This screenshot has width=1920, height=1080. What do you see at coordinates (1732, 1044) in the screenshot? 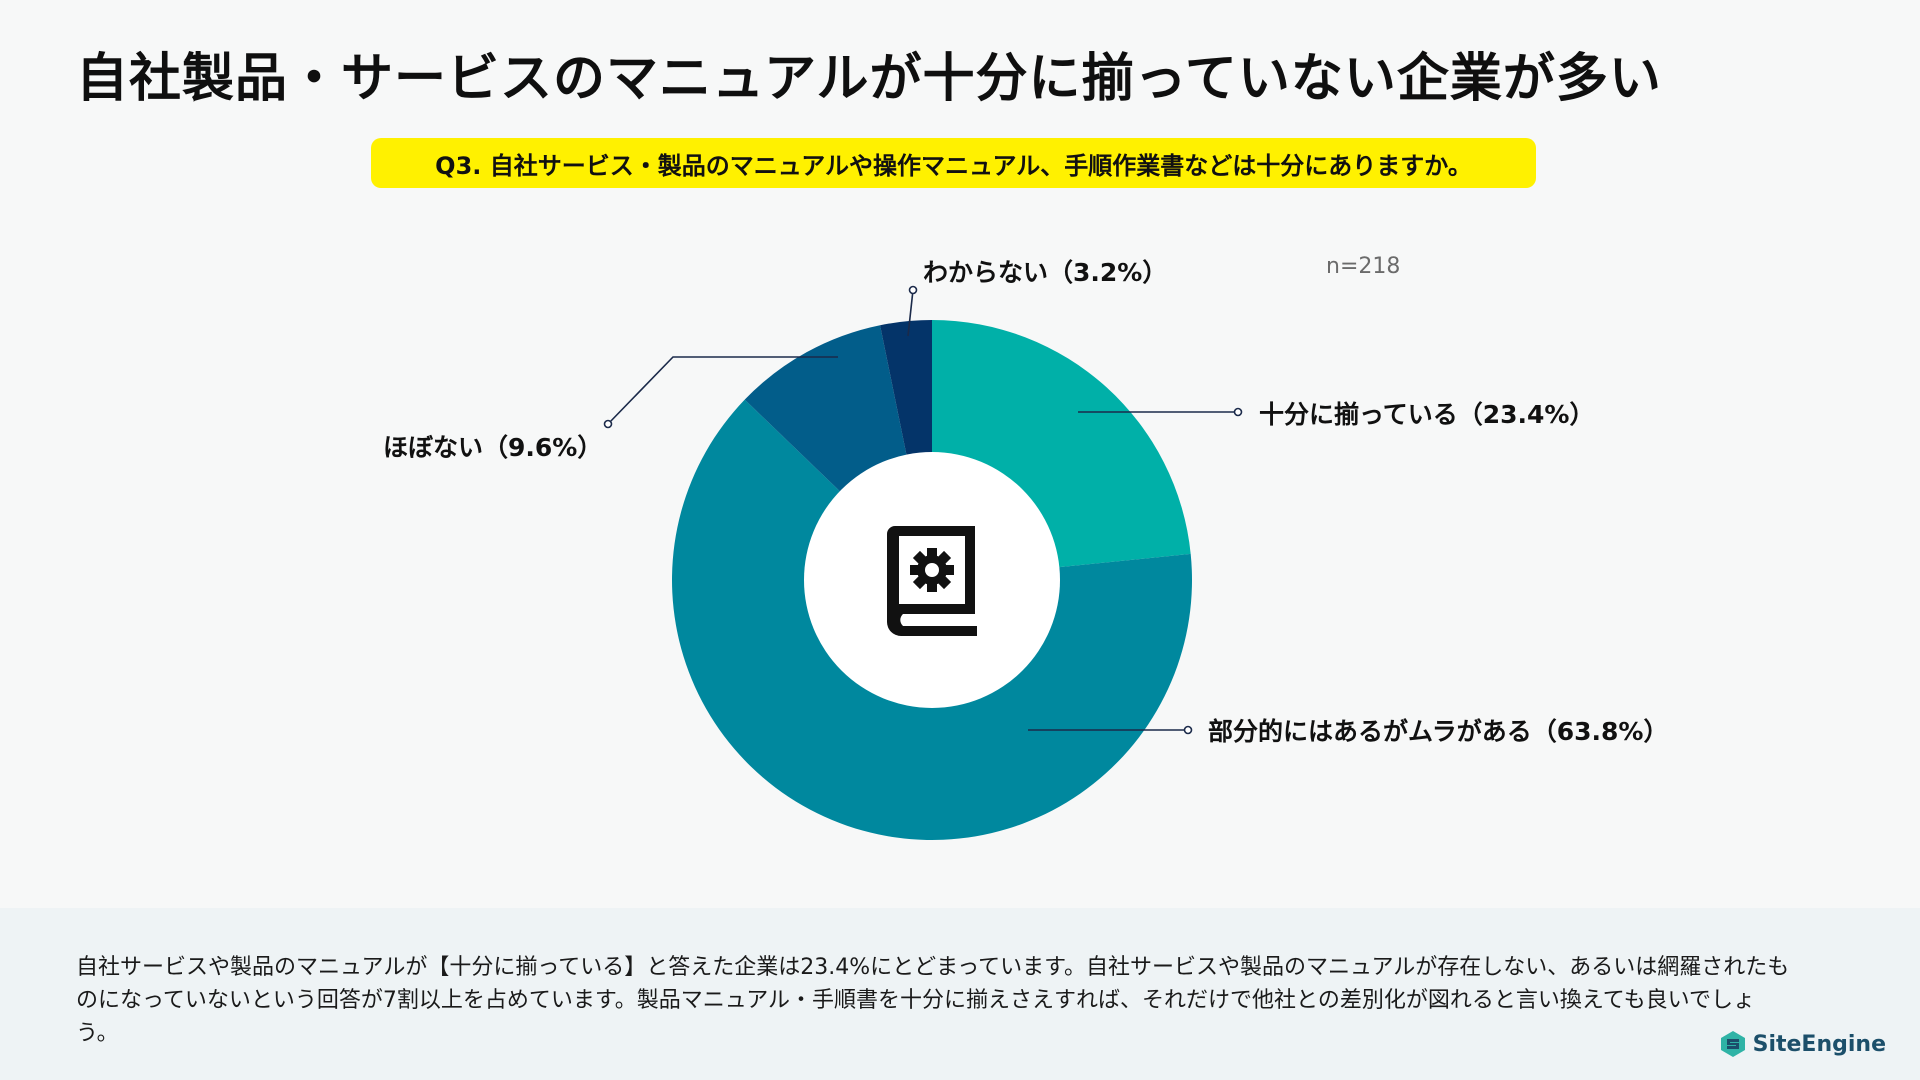
I see `siteengine-logo-icon` at bounding box center [1732, 1044].